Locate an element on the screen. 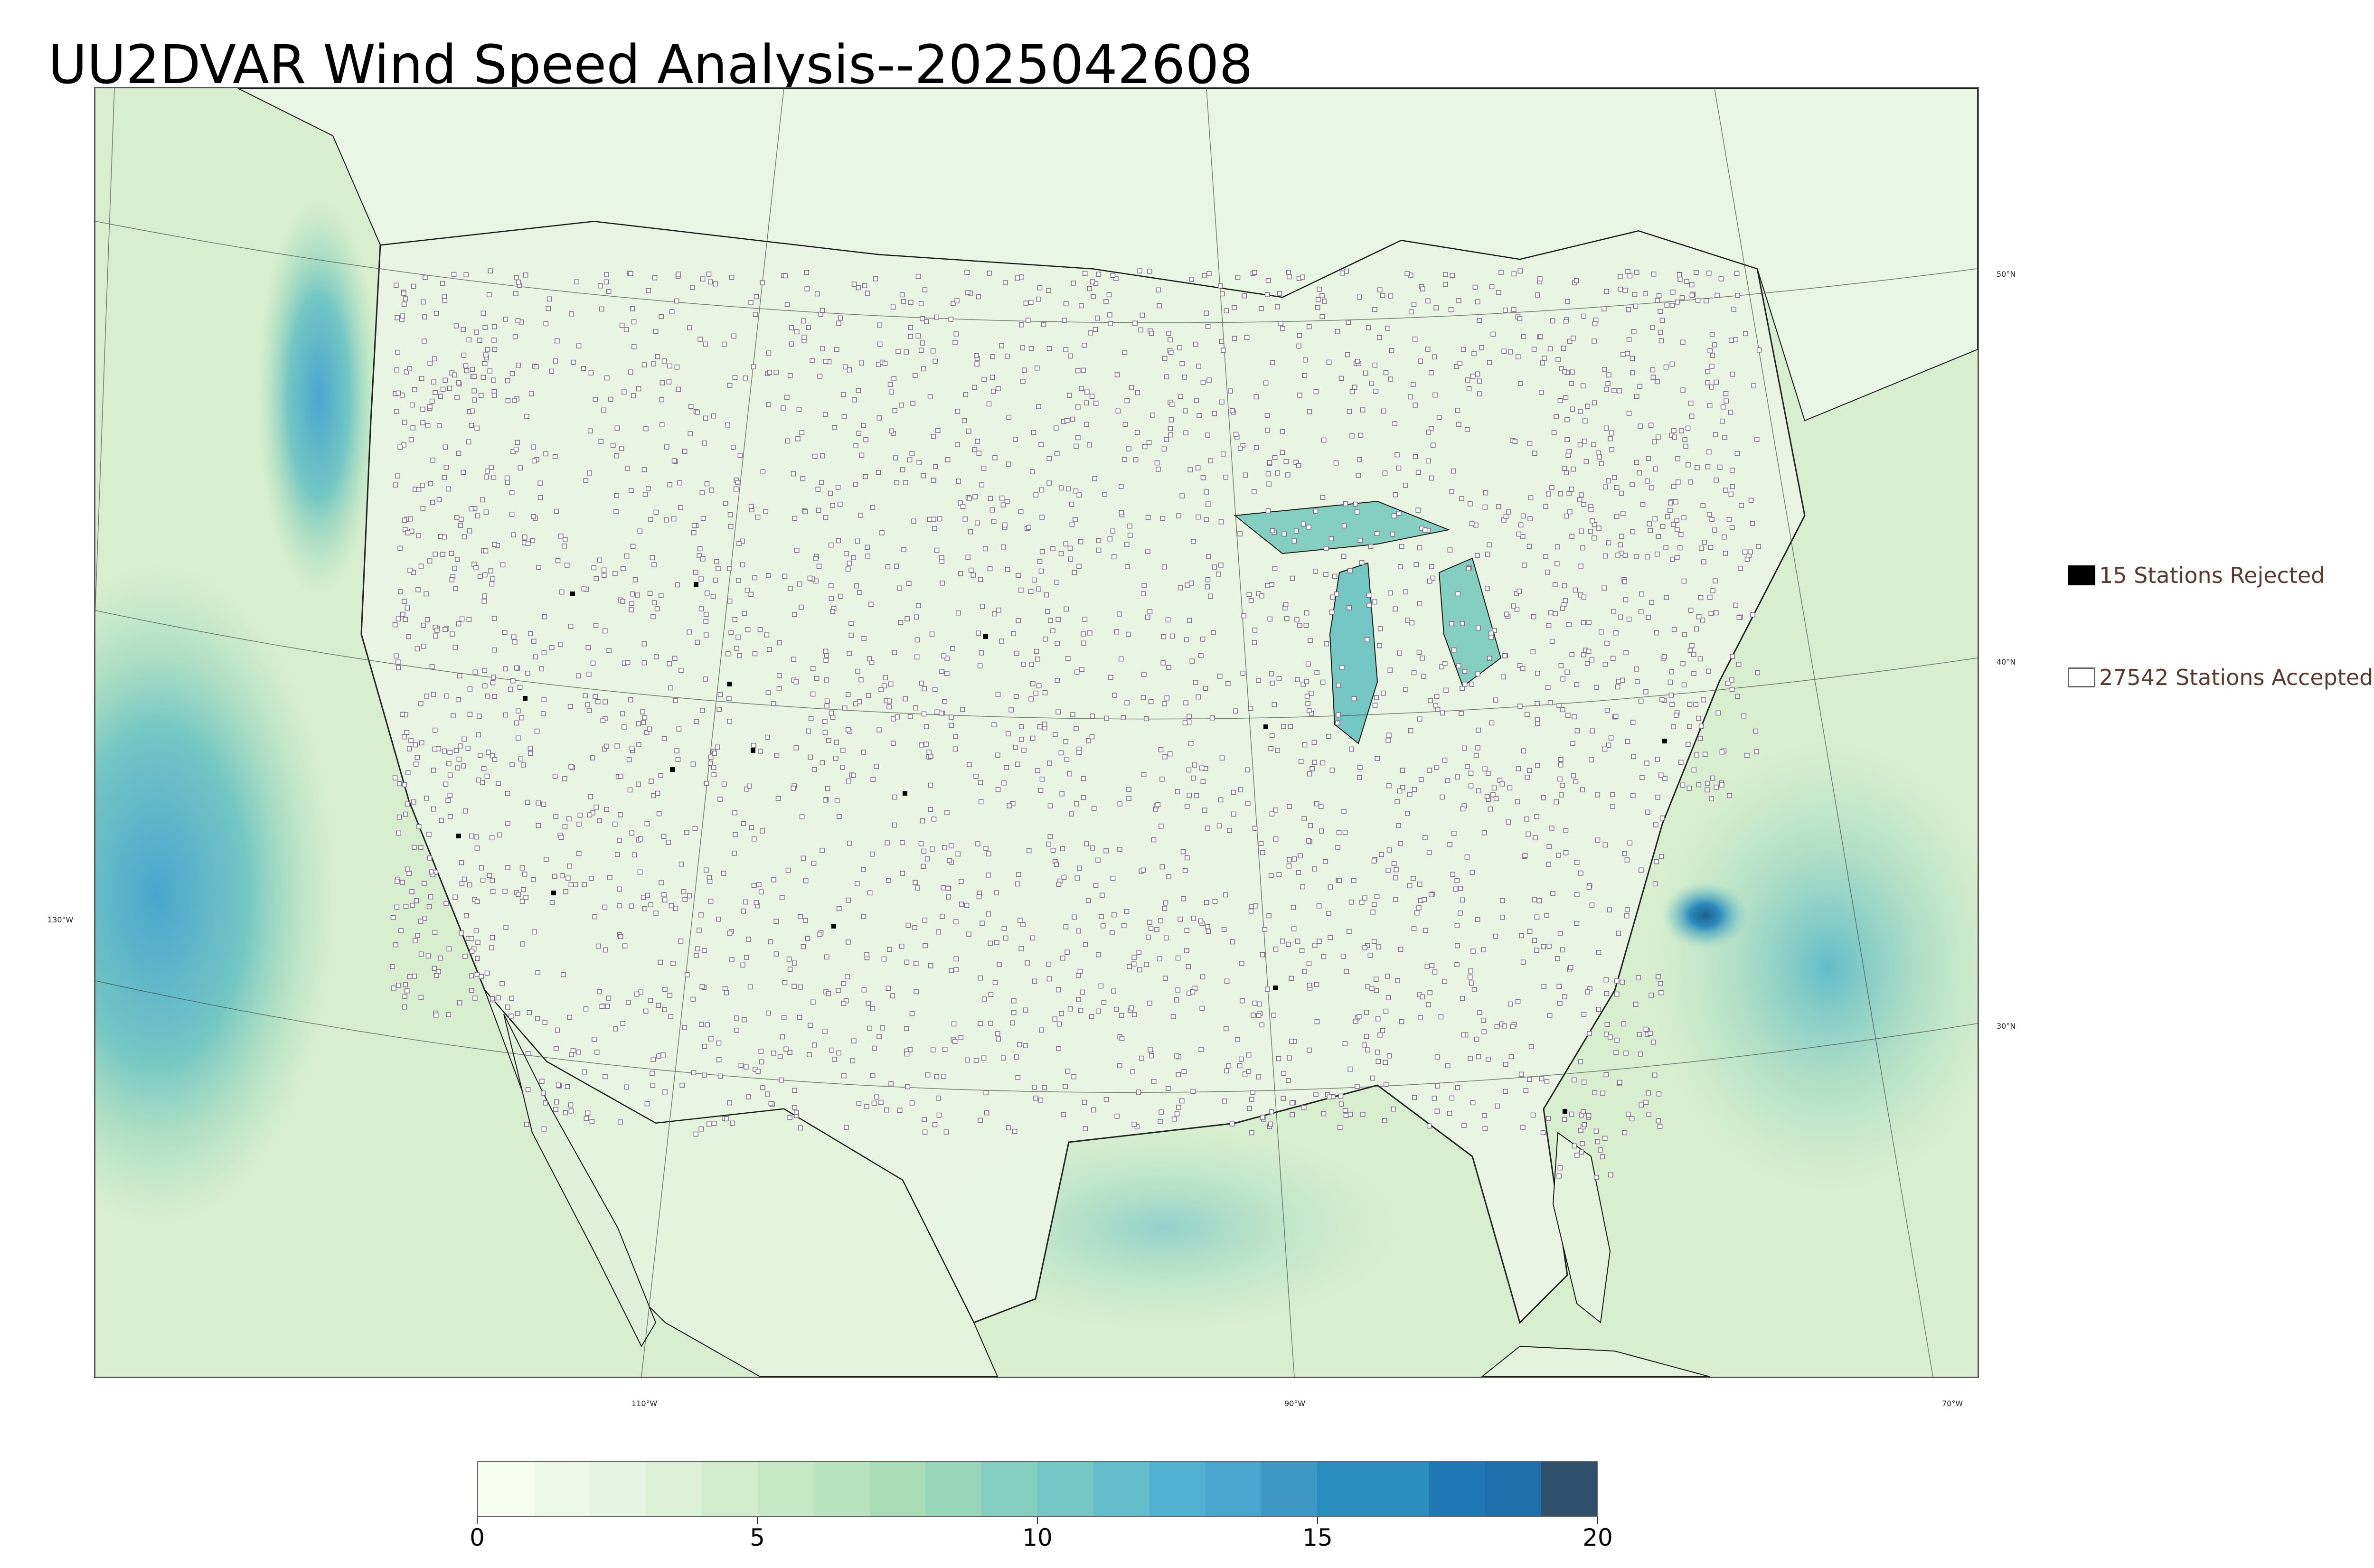 This screenshot has width=2374, height=1568. meridian-130w is located at coordinates (105, 350).